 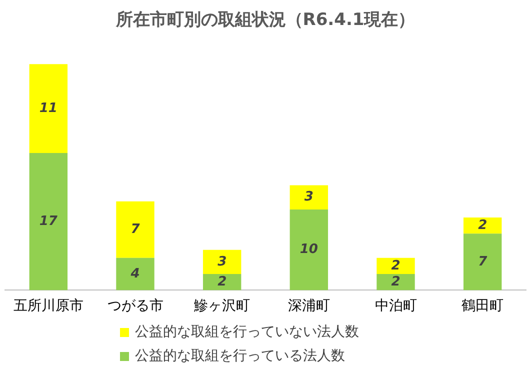 I want to click on data-label: 11, so click(x=48, y=108).